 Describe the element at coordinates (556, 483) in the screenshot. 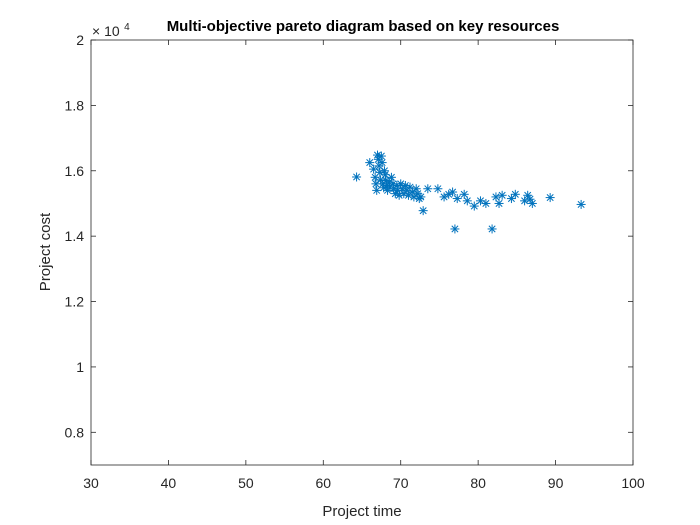

I see `x-tick-label: 90` at that location.